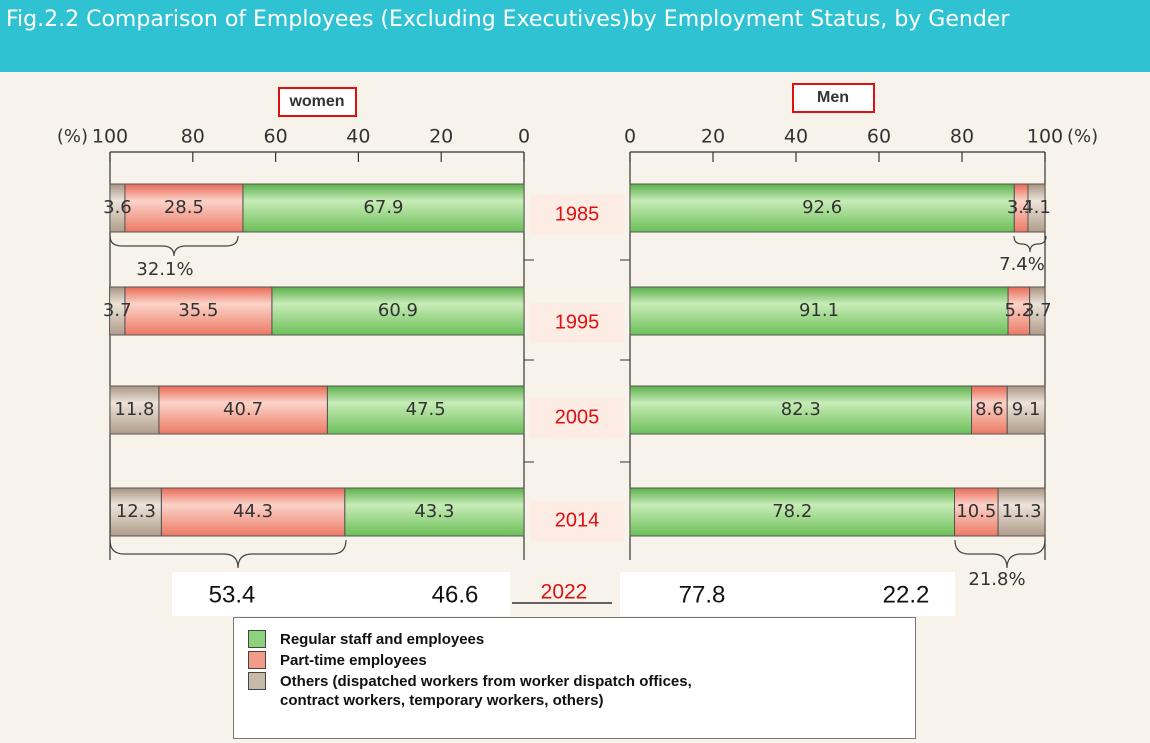 Image resolution: width=1150 pixels, height=743 pixels. I want to click on annotation: 32.1%, so click(164, 269).